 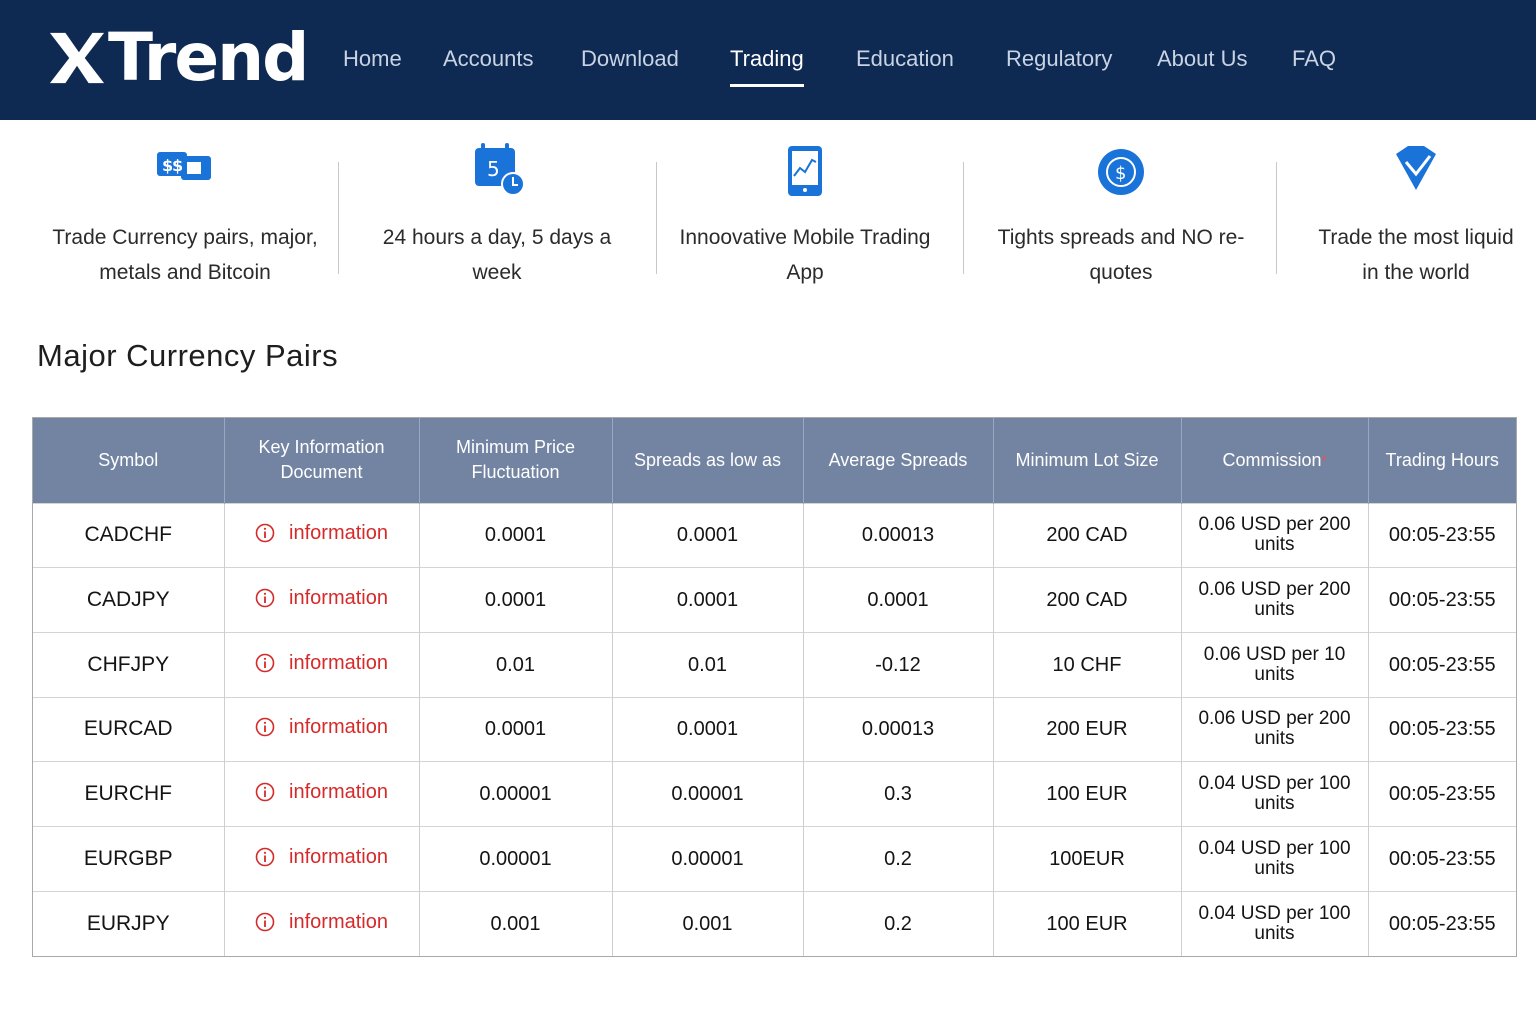 I want to click on cell-avg-spread: -0.12, so click(x=898, y=664).